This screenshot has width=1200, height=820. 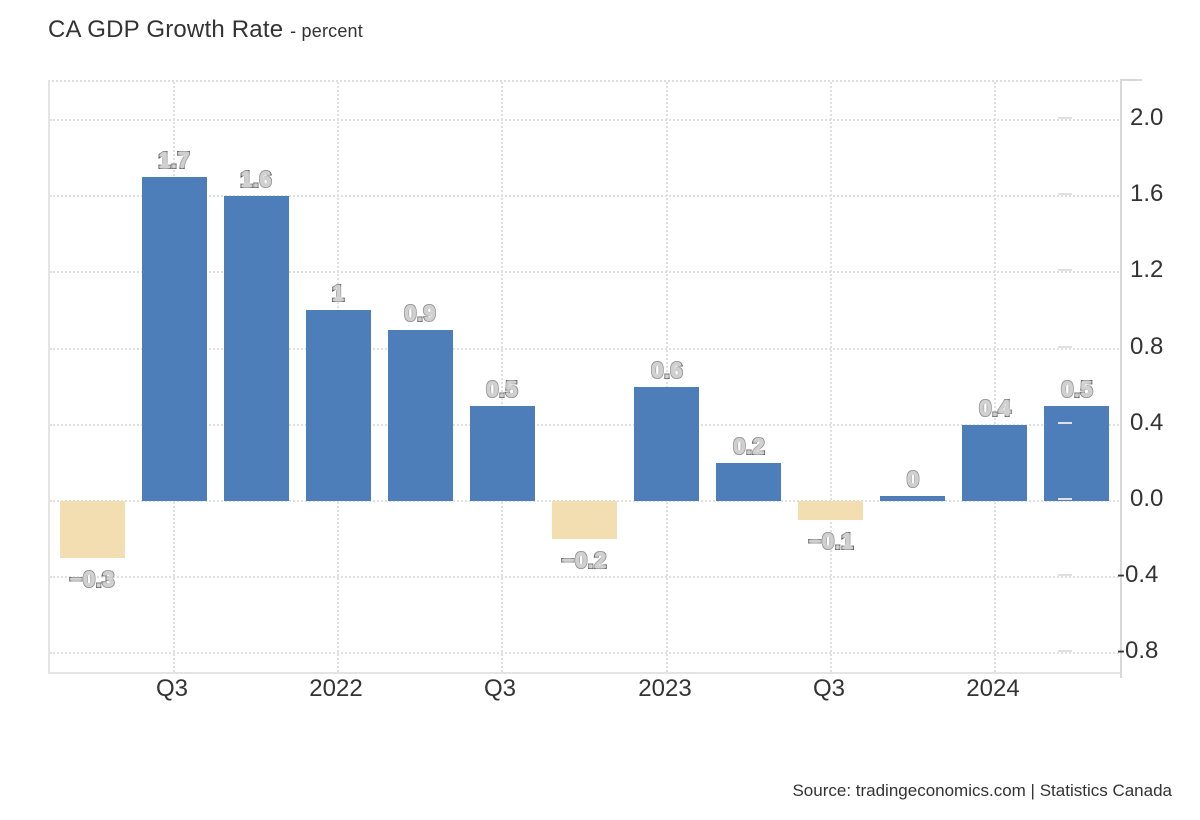 I want to click on chart-title: CA GDP Growth Rate - percent, so click(x=205, y=30).